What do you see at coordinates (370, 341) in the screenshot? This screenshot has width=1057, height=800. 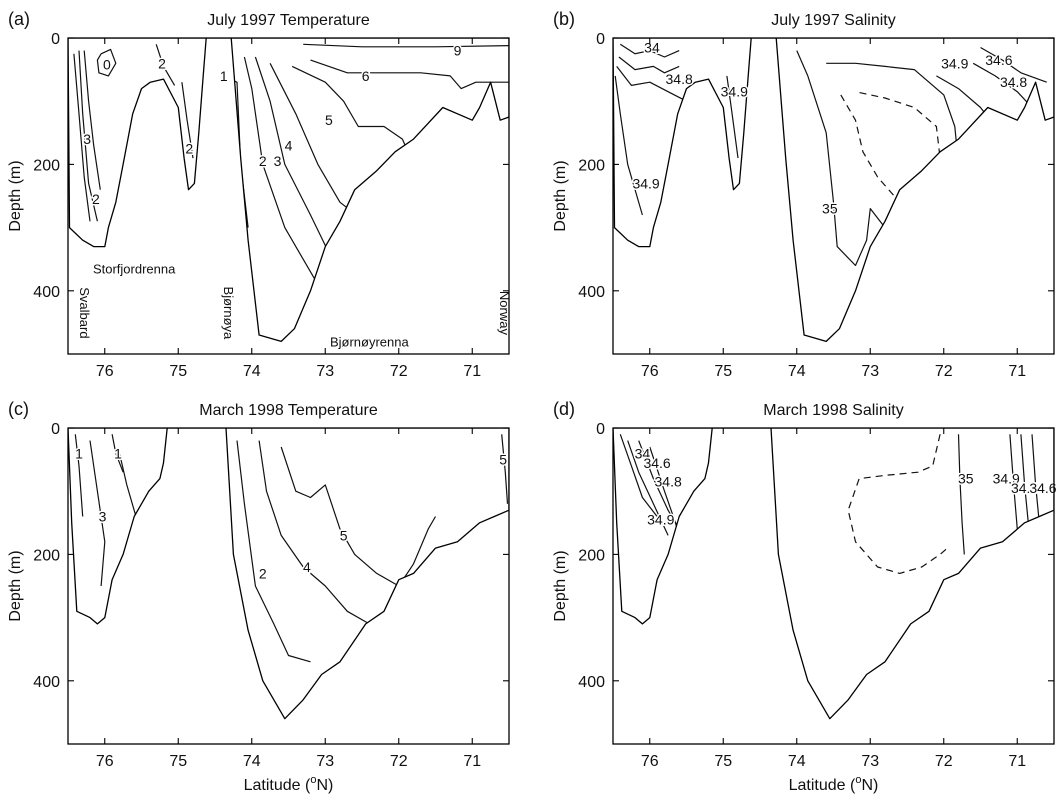 I see `place-label: Bjørnøyrenna` at bounding box center [370, 341].